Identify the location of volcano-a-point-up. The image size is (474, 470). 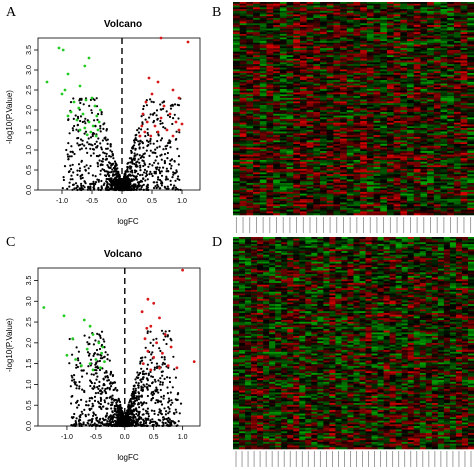
(161, 38).